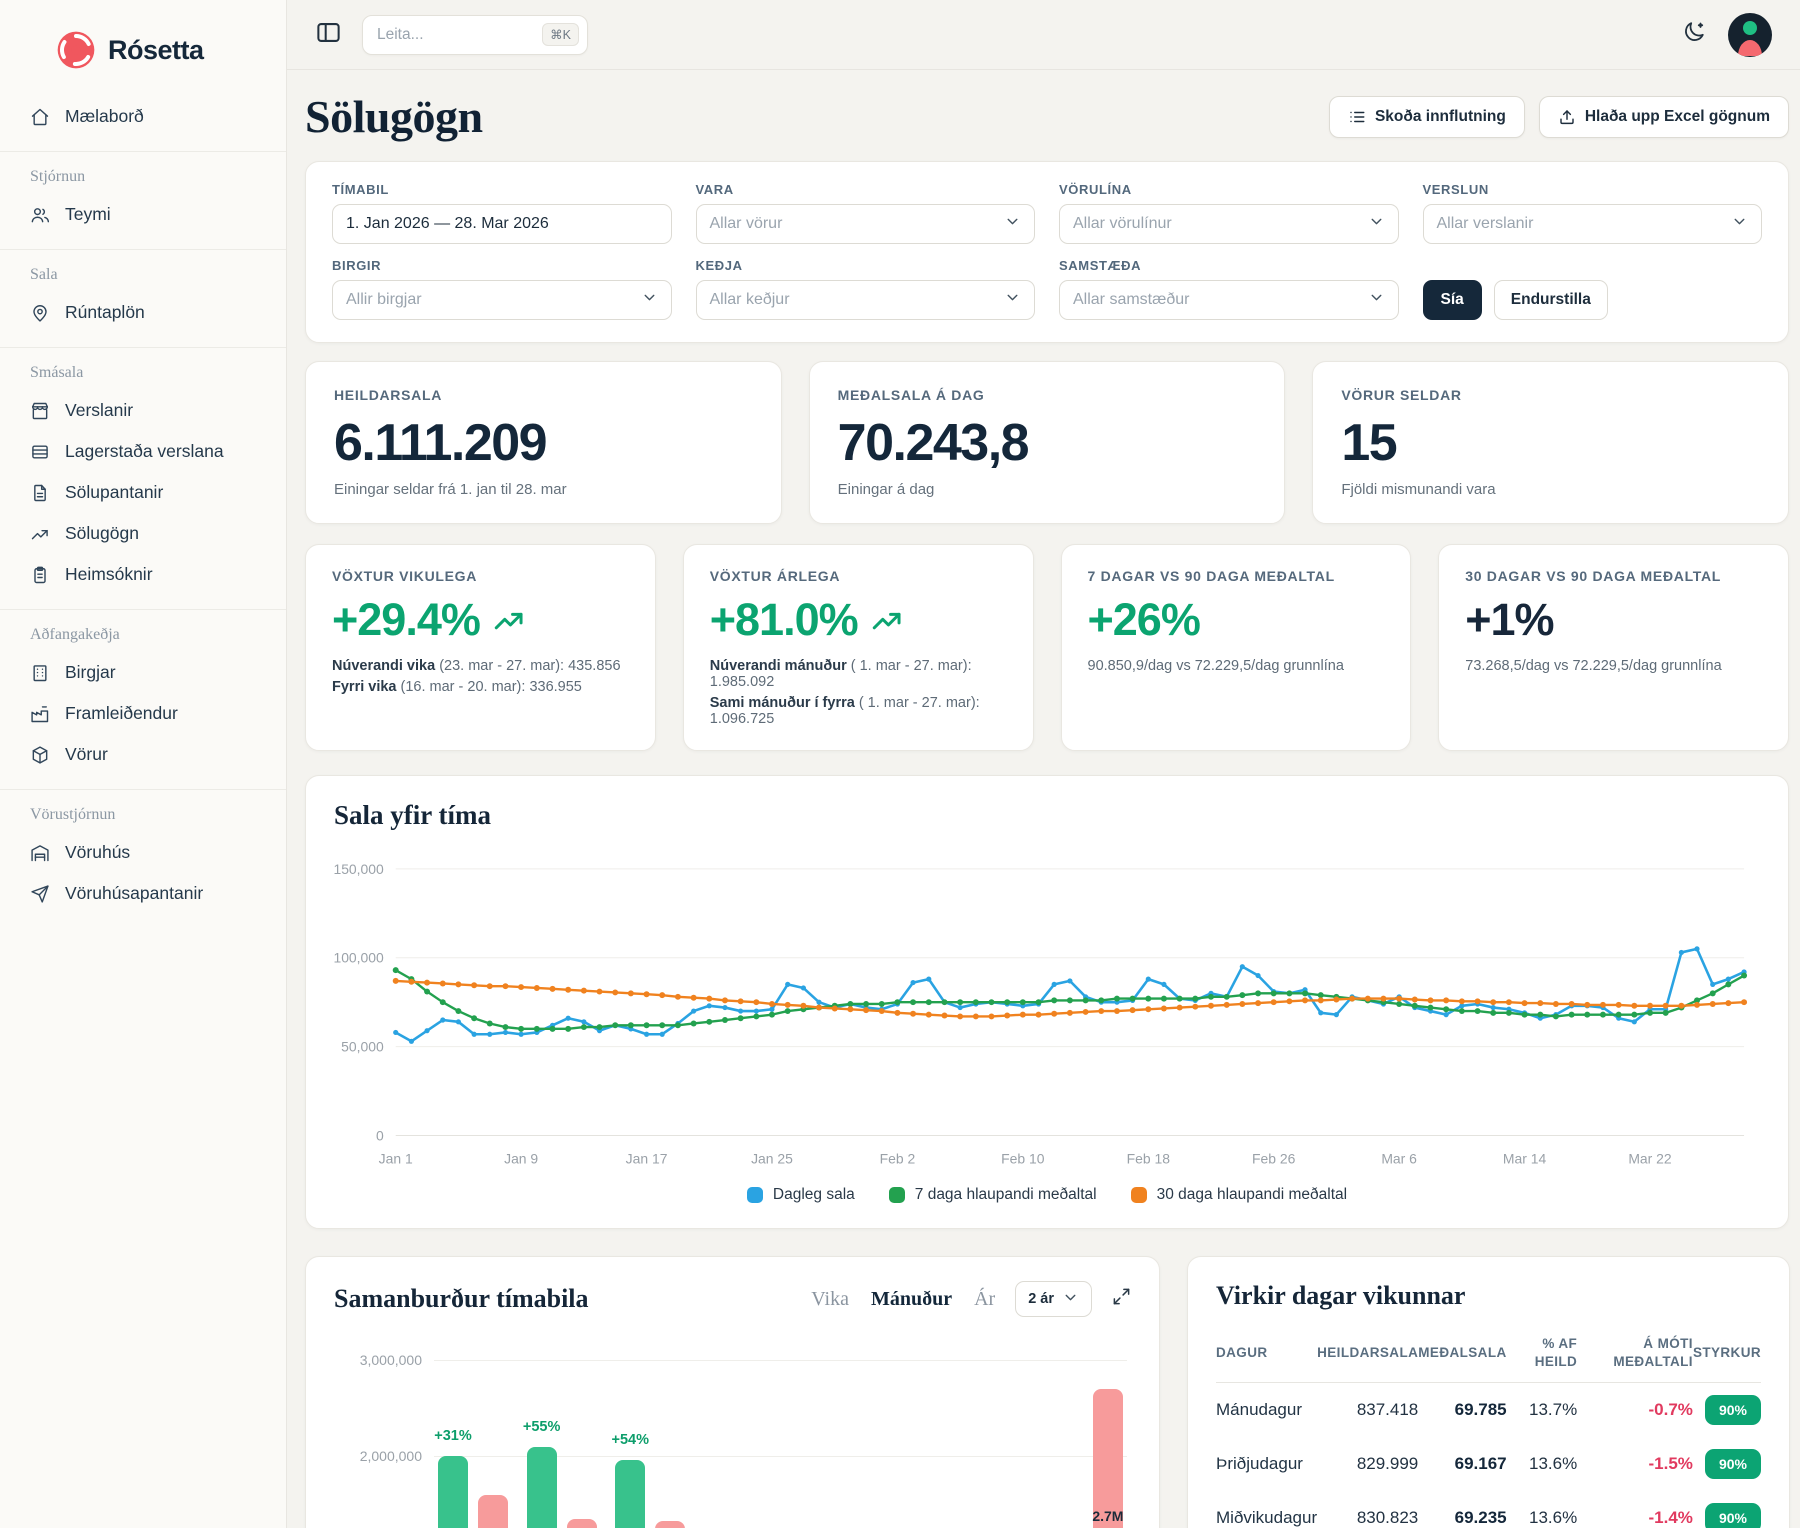 The image size is (1800, 1528). What do you see at coordinates (1023, 1158) in the screenshot?
I see `svg-text: Feb 10` at bounding box center [1023, 1158].